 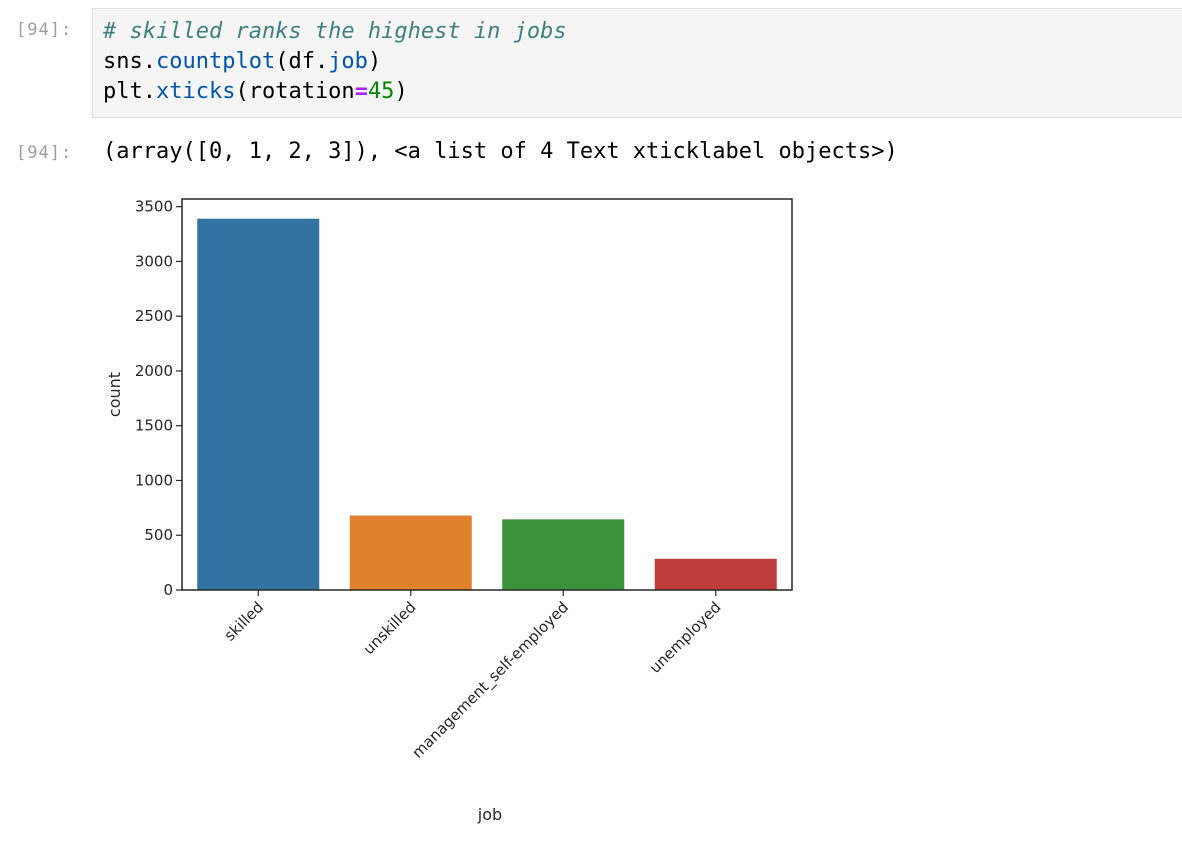 What do you see at coordinates (44, 30) in the screenshot?
I see `input-prompt: [94]:` at bounding box center [44, 30].